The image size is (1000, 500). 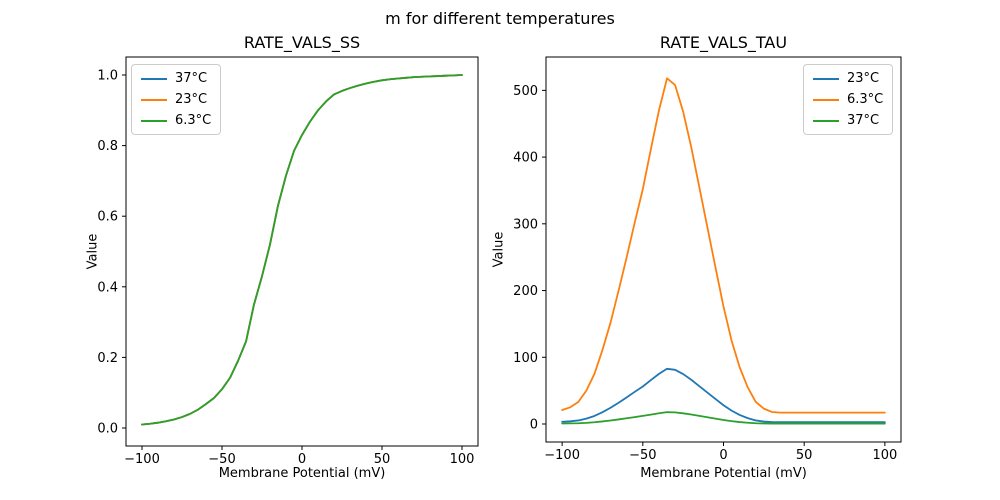 I want to click on y-tick-label: 1.0, so click(x=107, y=76).